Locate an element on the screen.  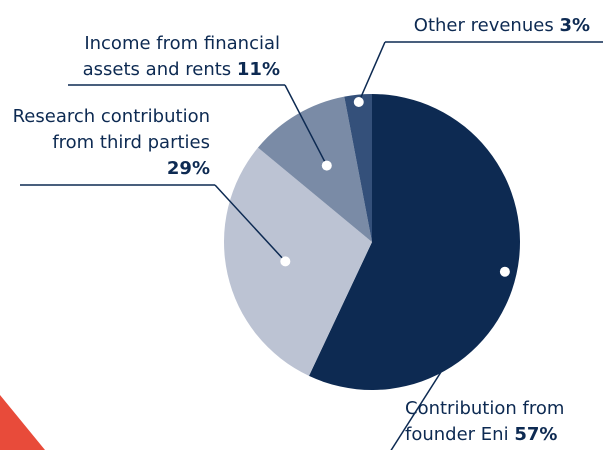
value-label: 29% is located at coordinates (188, 168).